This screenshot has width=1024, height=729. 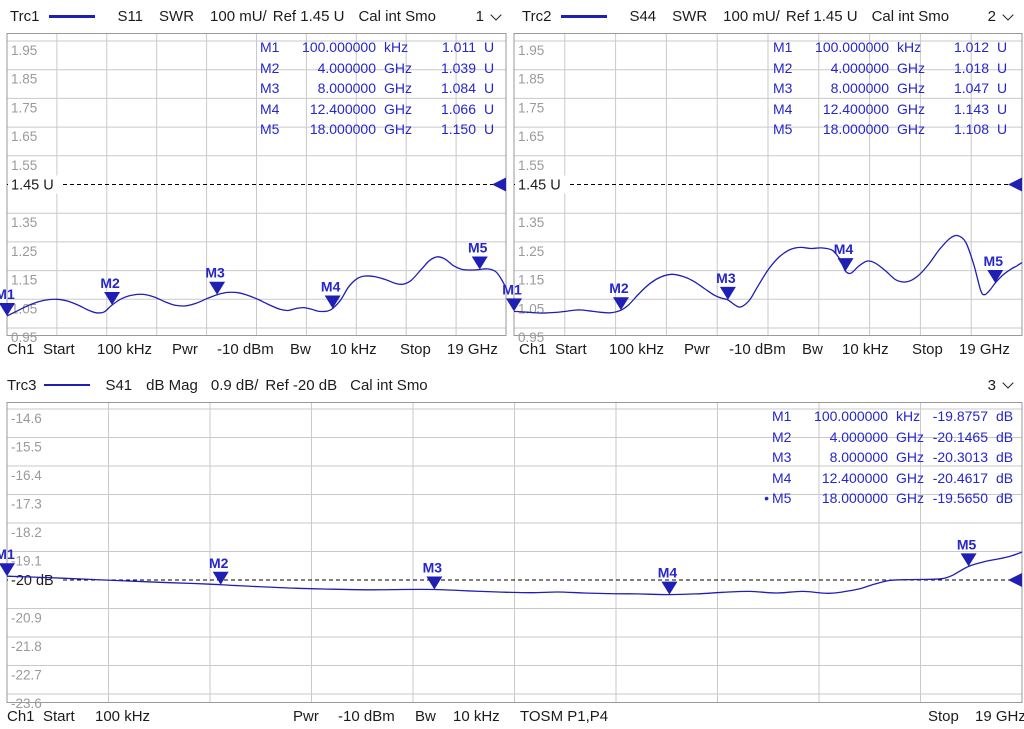 What do you see at coordinates (887, 129) in the screenshot?
I see `marker-table-row: M5 18.000000 GHz 1.108 U` at bounding box center [887, 129].